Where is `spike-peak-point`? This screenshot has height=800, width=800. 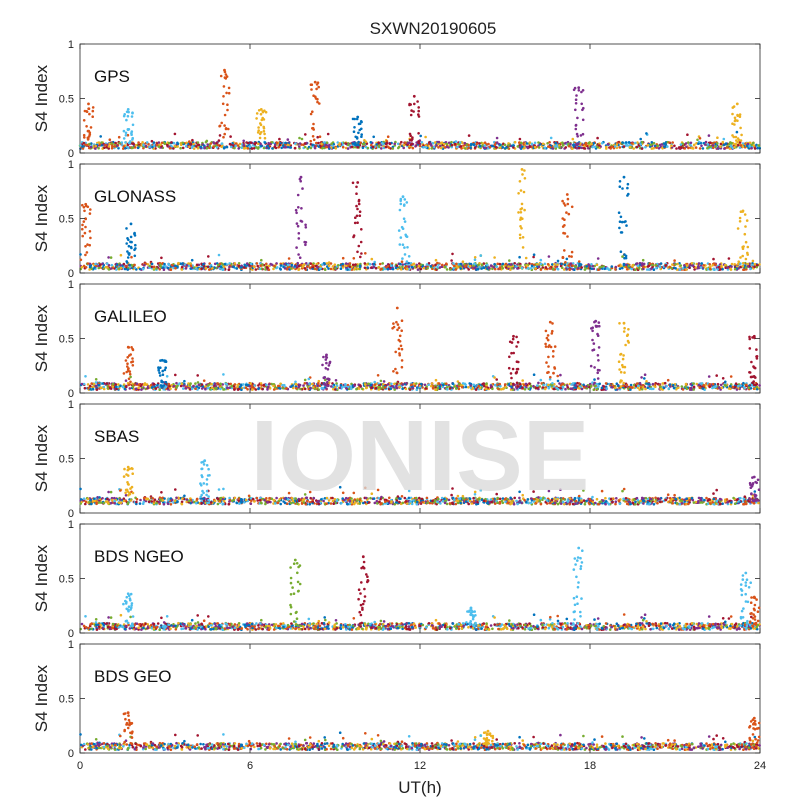
spike-peak-point is located at coordinates (624, 323).